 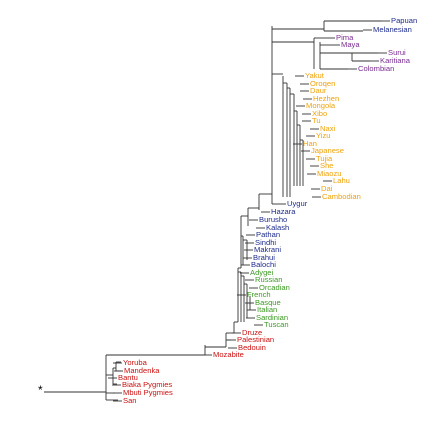 I want to click on population-label: Mongola, so click(x=321, y=105).